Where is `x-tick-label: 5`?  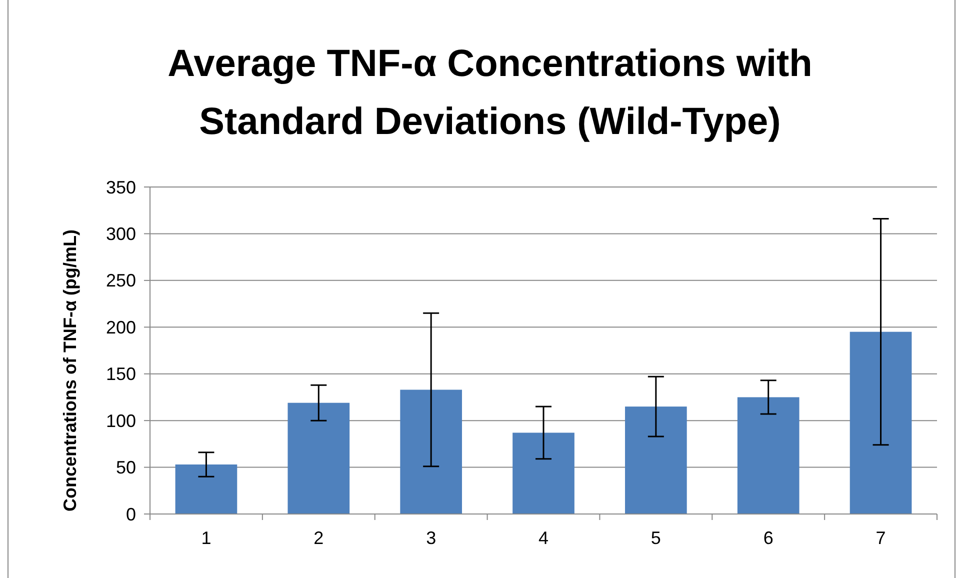 x-tick-label: 5 is located at coordinates (655, 538).